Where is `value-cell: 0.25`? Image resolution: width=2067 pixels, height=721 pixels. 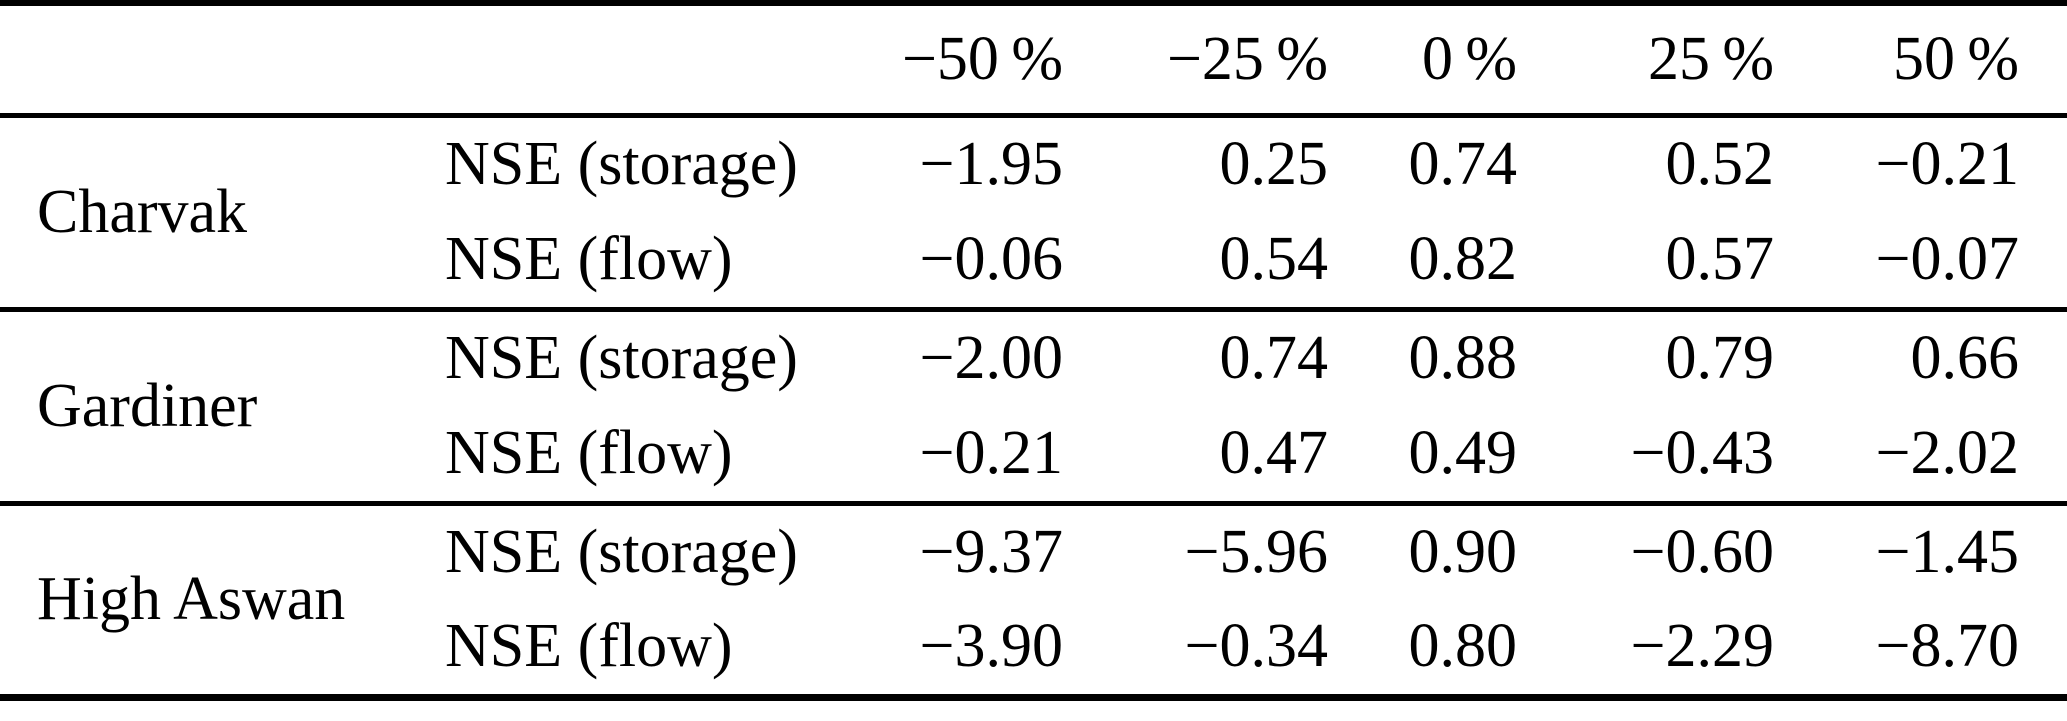
value-cell: 0.25 is located at coordinates (1274, 164).